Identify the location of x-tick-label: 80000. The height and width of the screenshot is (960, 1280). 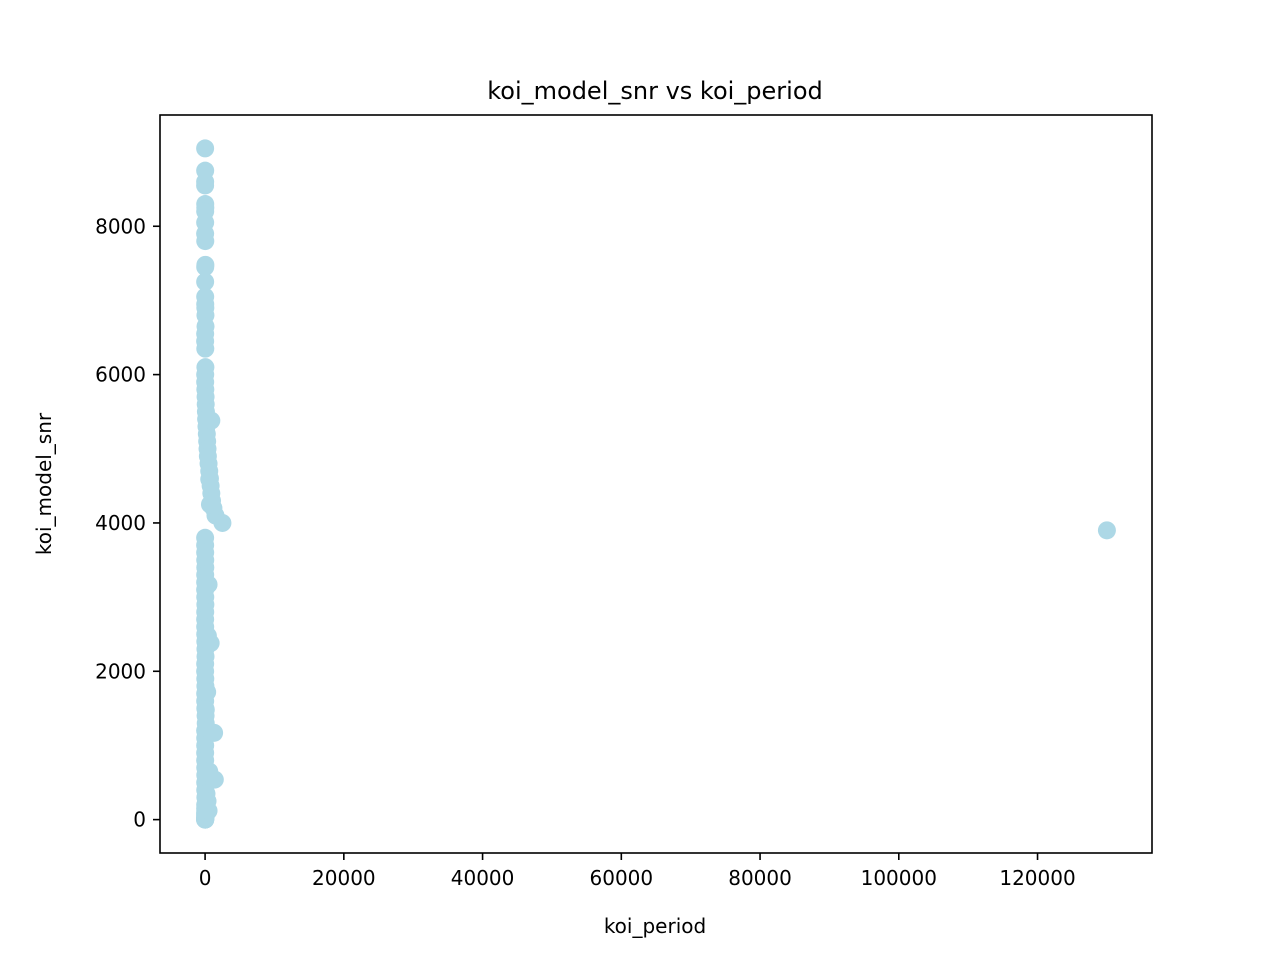
(760, 878).